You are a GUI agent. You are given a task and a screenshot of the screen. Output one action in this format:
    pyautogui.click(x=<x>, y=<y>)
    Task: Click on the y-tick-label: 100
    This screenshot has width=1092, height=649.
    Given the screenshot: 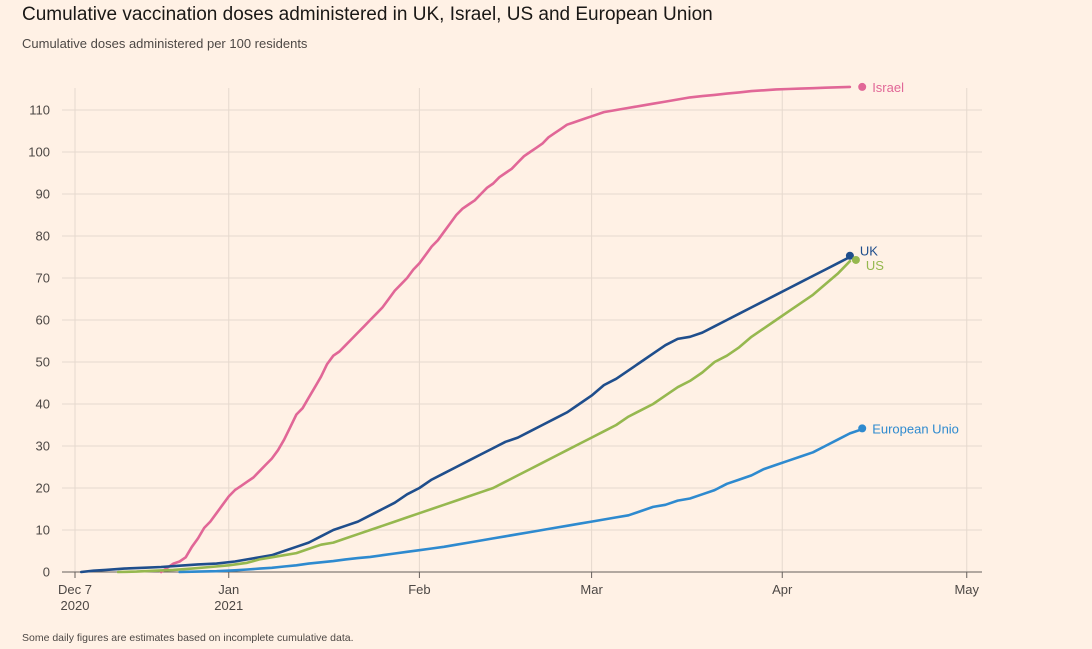 What is the action you would take?
    pyautogui.click(x=39, y=152)
    